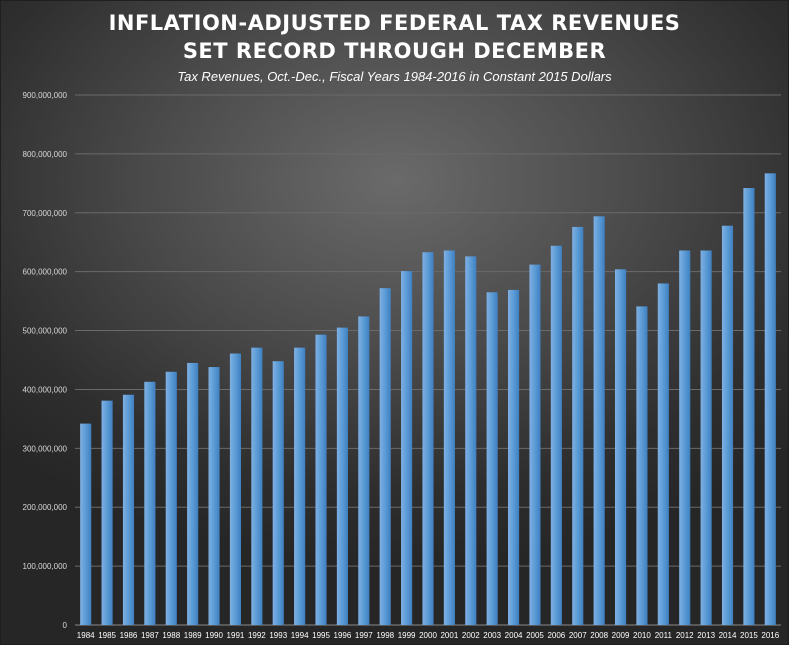 The image size is (789, 646). I want to click on x-tick-label: 2015, so click(749, 635).